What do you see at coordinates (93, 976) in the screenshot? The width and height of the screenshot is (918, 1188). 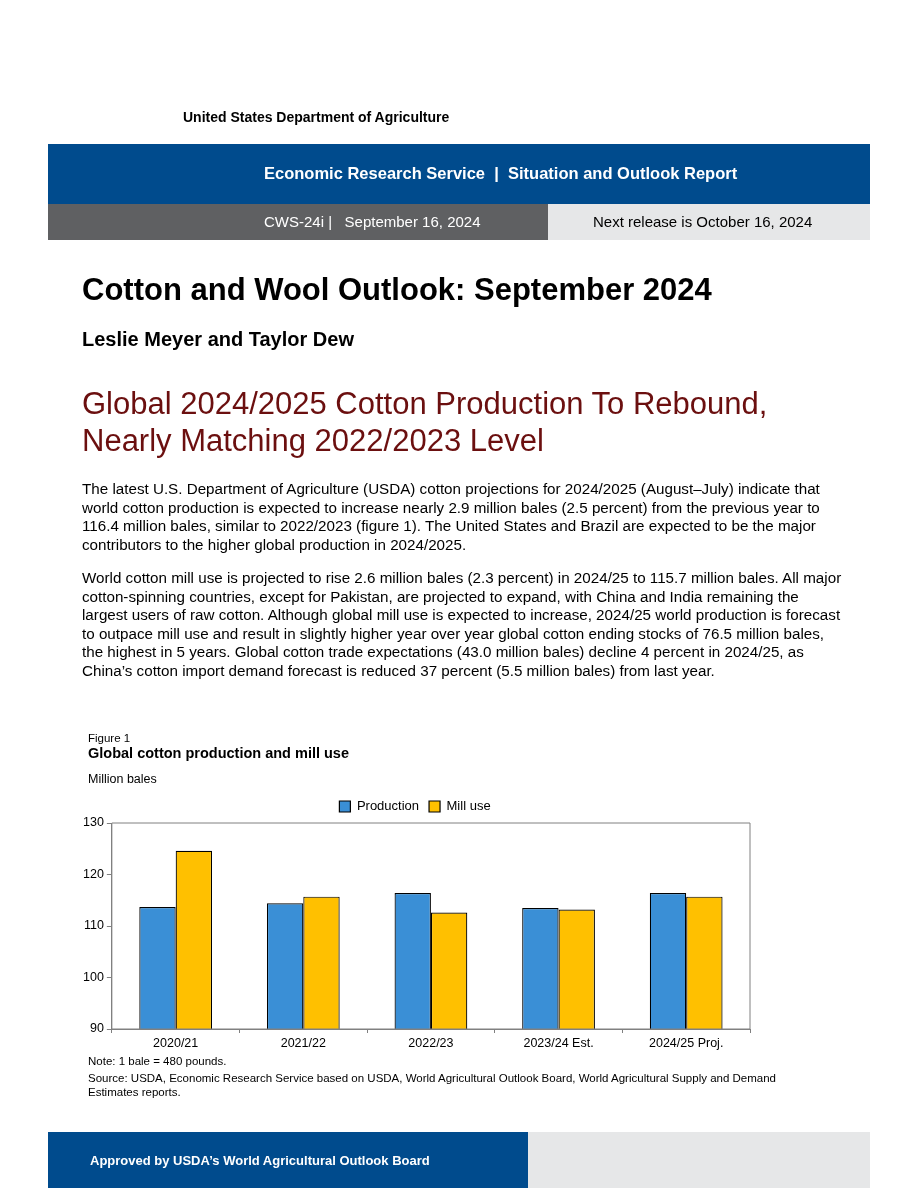 I see `y-tick-label: 100` at bounding box center [93, 976].